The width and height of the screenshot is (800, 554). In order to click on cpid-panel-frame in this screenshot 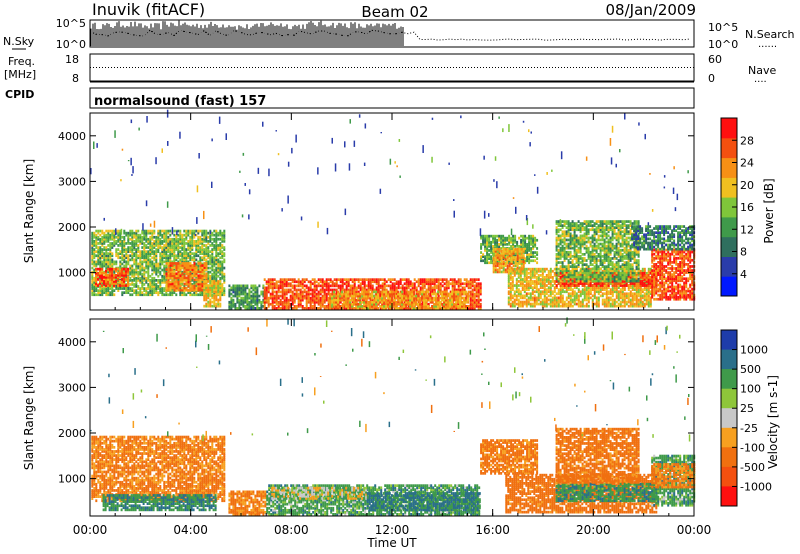, I will do `click(392, 98)`.